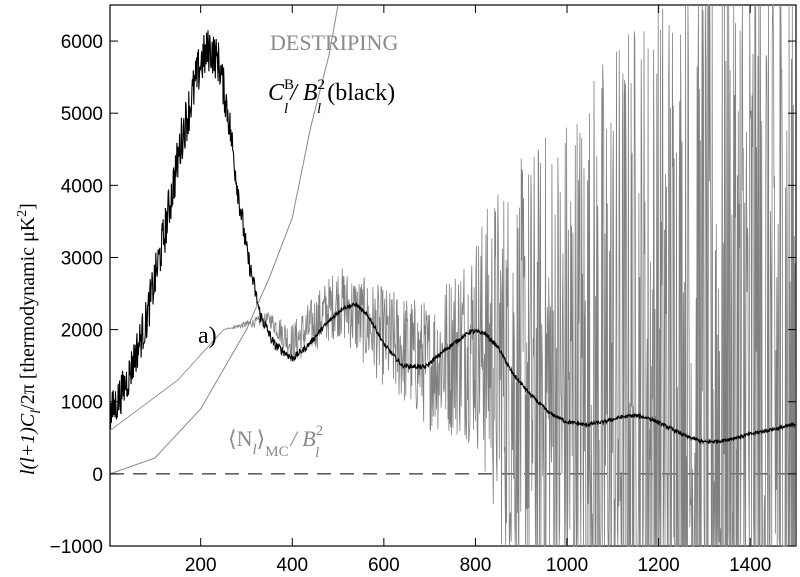  What do you see at coordinates (567, 565) in the screenshot?
I see `x-tick-label: 1000` at bounding box center [567, 565].